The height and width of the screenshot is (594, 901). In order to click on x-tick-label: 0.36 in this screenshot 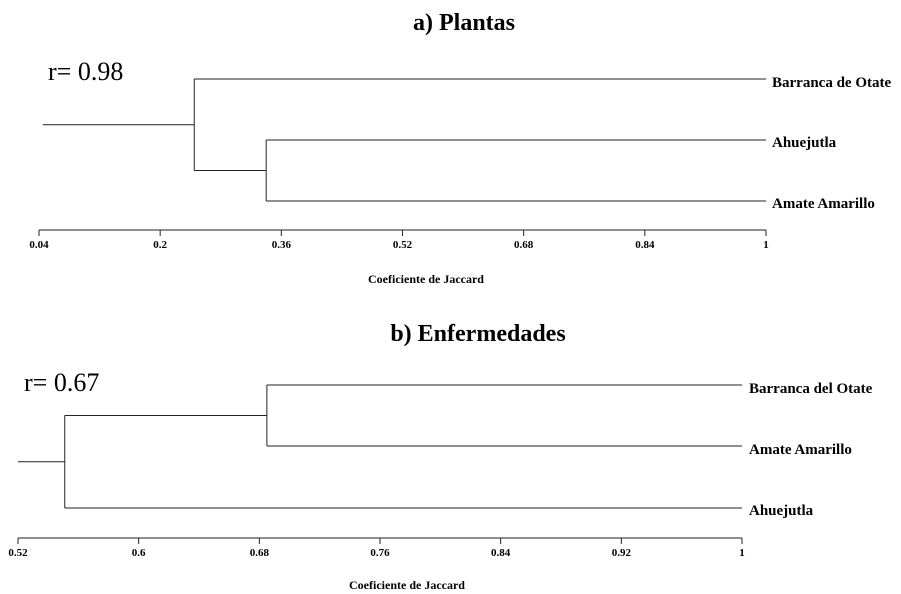, I will do `click(282, 245)`.